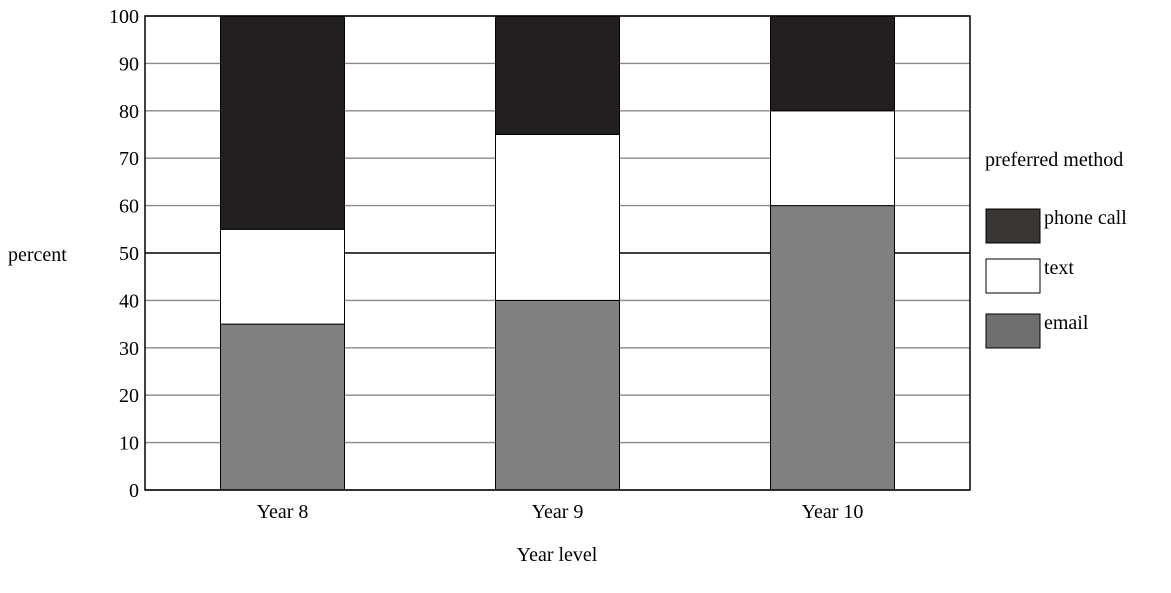  Describe the element at coordinates (129, 396) in the screenshot. I see `y-tick-label: 20` at that location.